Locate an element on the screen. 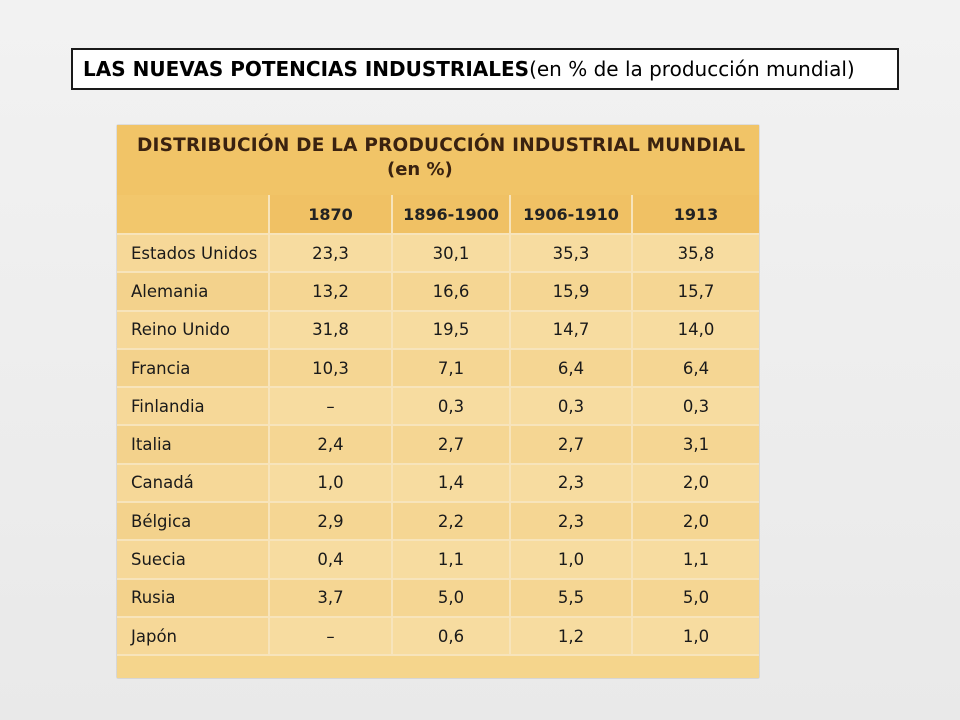  column-header: 1906-1910 is located at coordinates (570, 215).